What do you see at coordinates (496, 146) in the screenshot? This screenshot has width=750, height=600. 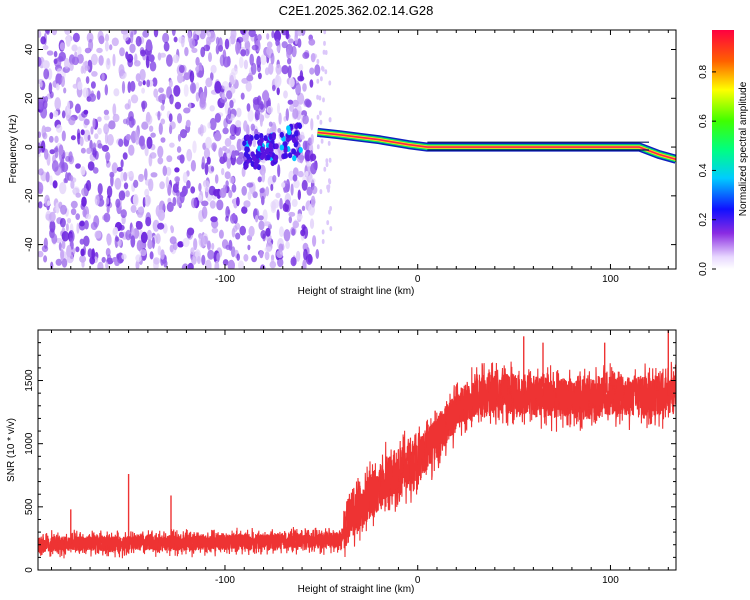 I see `tone-core` at bounding box center [496, 146].